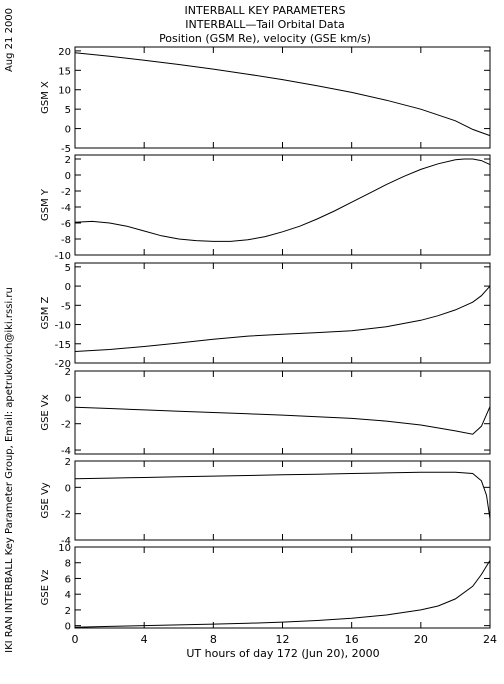  I want to click on y-axis-label: GSM Z, so click(45, 312).